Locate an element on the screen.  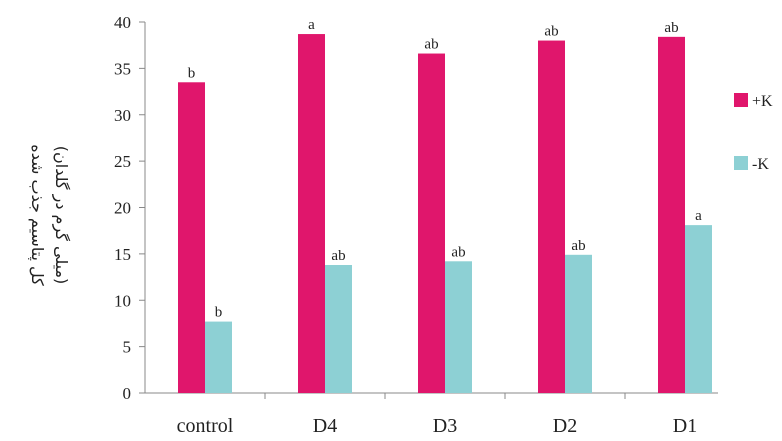
y-tick-label: 5 is located at coordinates (127, 347).